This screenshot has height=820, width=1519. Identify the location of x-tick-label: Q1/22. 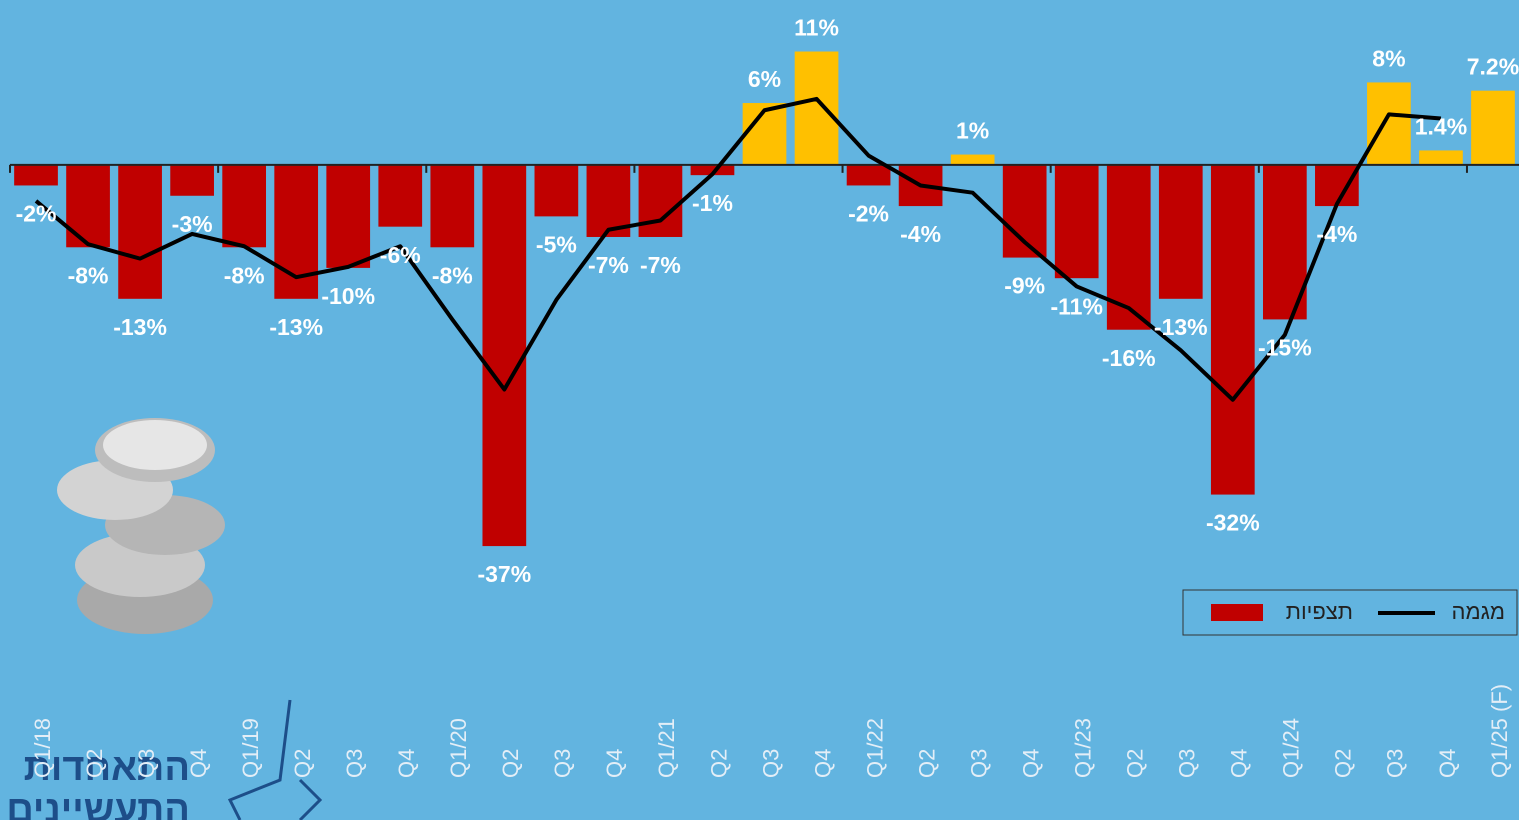
(874, 748).